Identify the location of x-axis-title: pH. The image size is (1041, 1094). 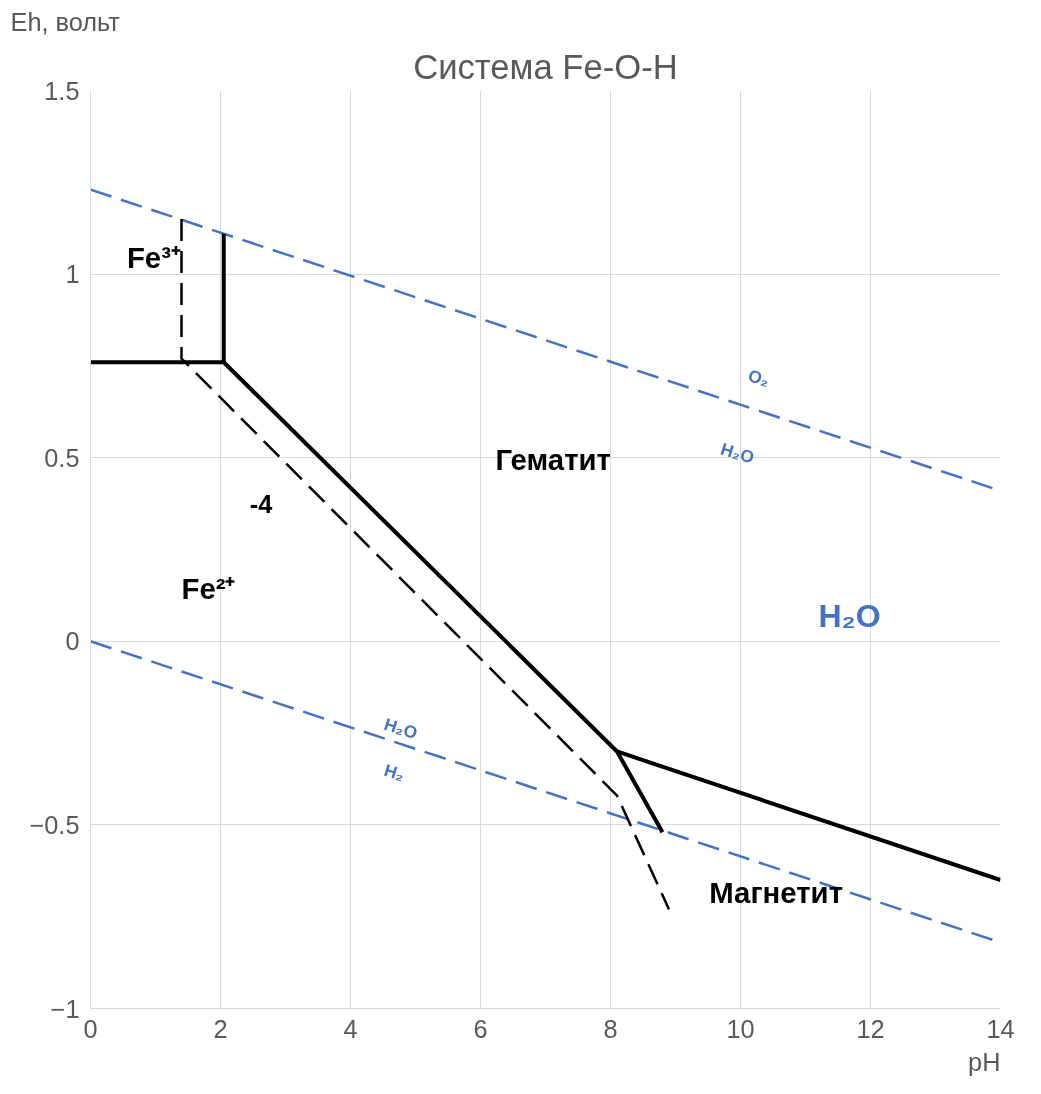
(984, 1061).